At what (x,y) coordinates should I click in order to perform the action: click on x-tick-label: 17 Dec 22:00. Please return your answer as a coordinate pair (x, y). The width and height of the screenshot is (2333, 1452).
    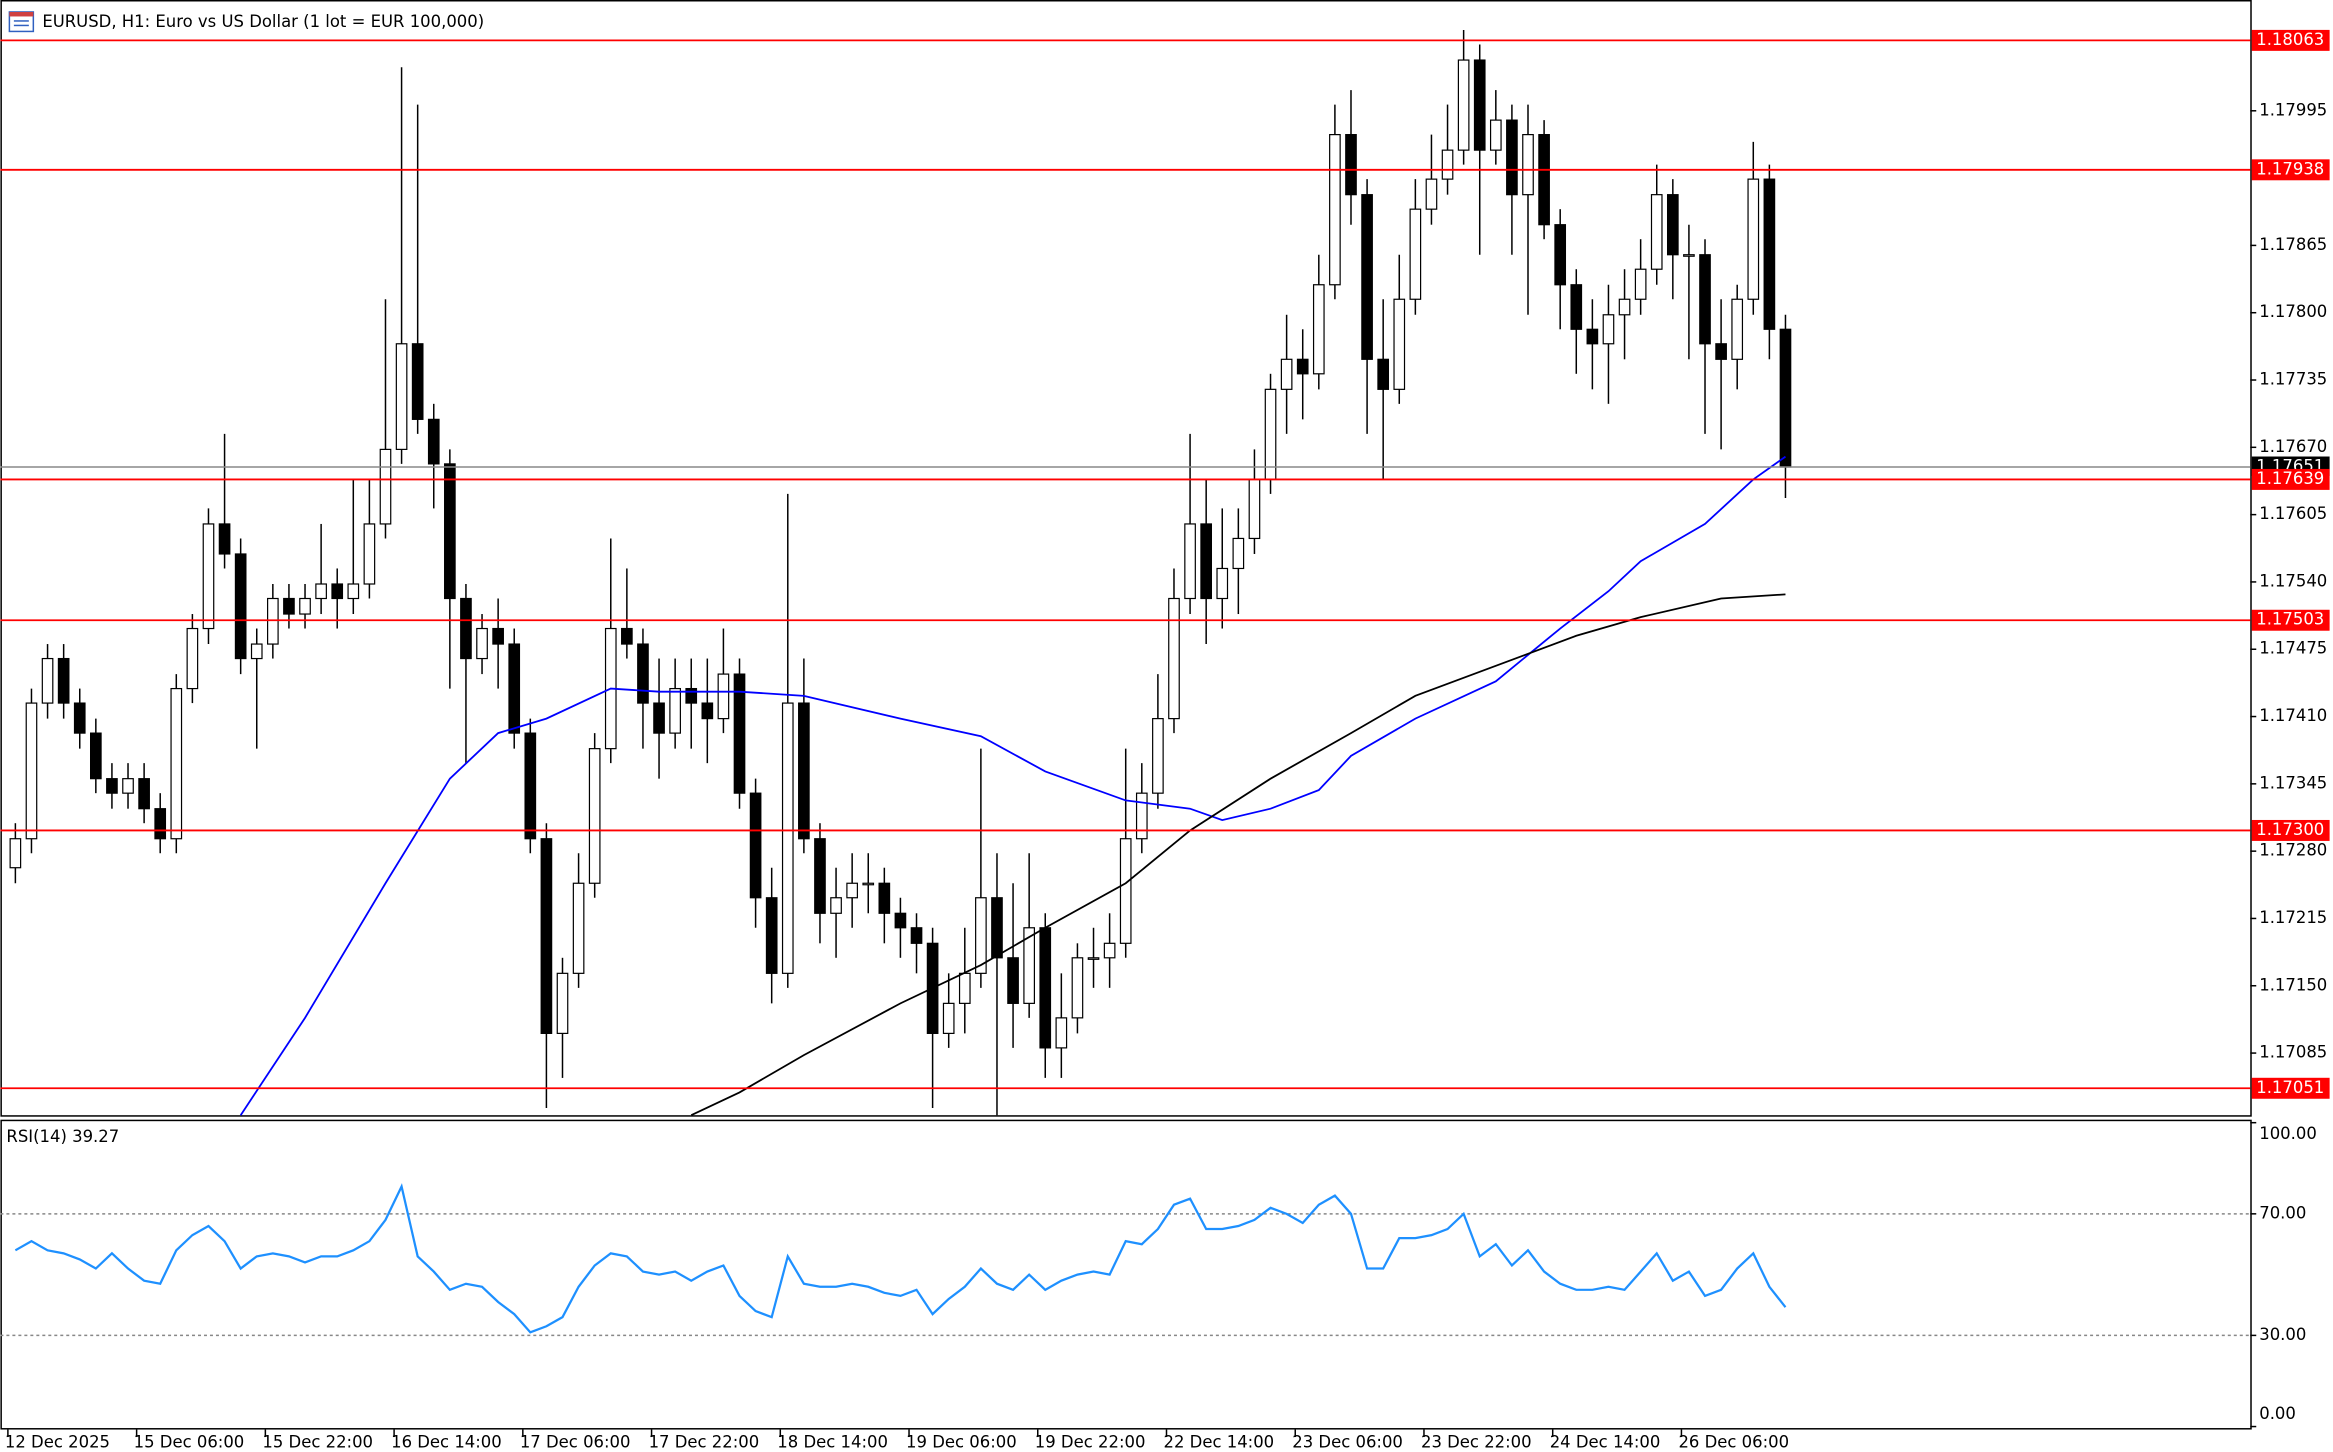
    Looking at the image, I should click on (704, 1442).